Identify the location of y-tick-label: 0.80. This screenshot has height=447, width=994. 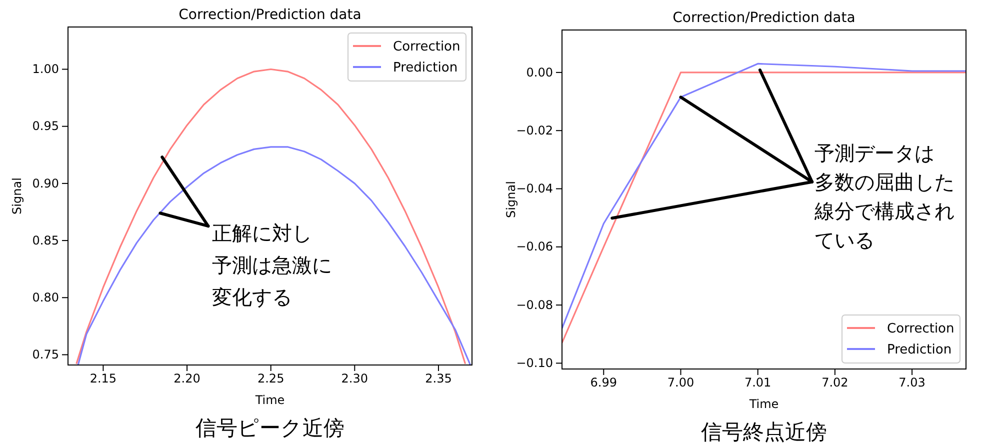
(45, 297).